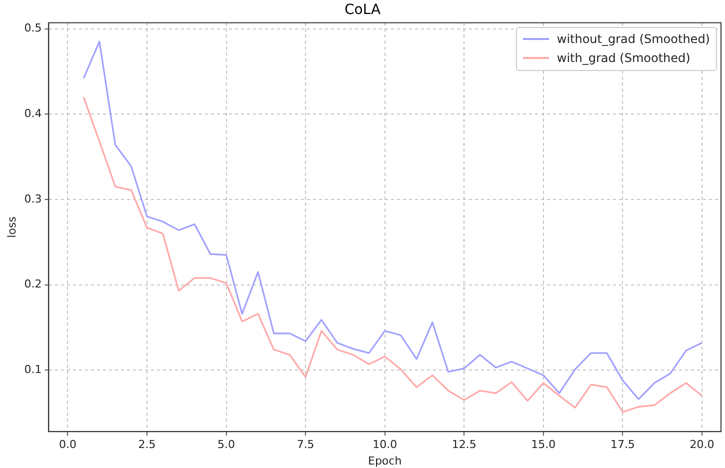  Describe the element at coordinates (385, 445) in the screenshot. I see `x-tick-label: 10.0` at that location.